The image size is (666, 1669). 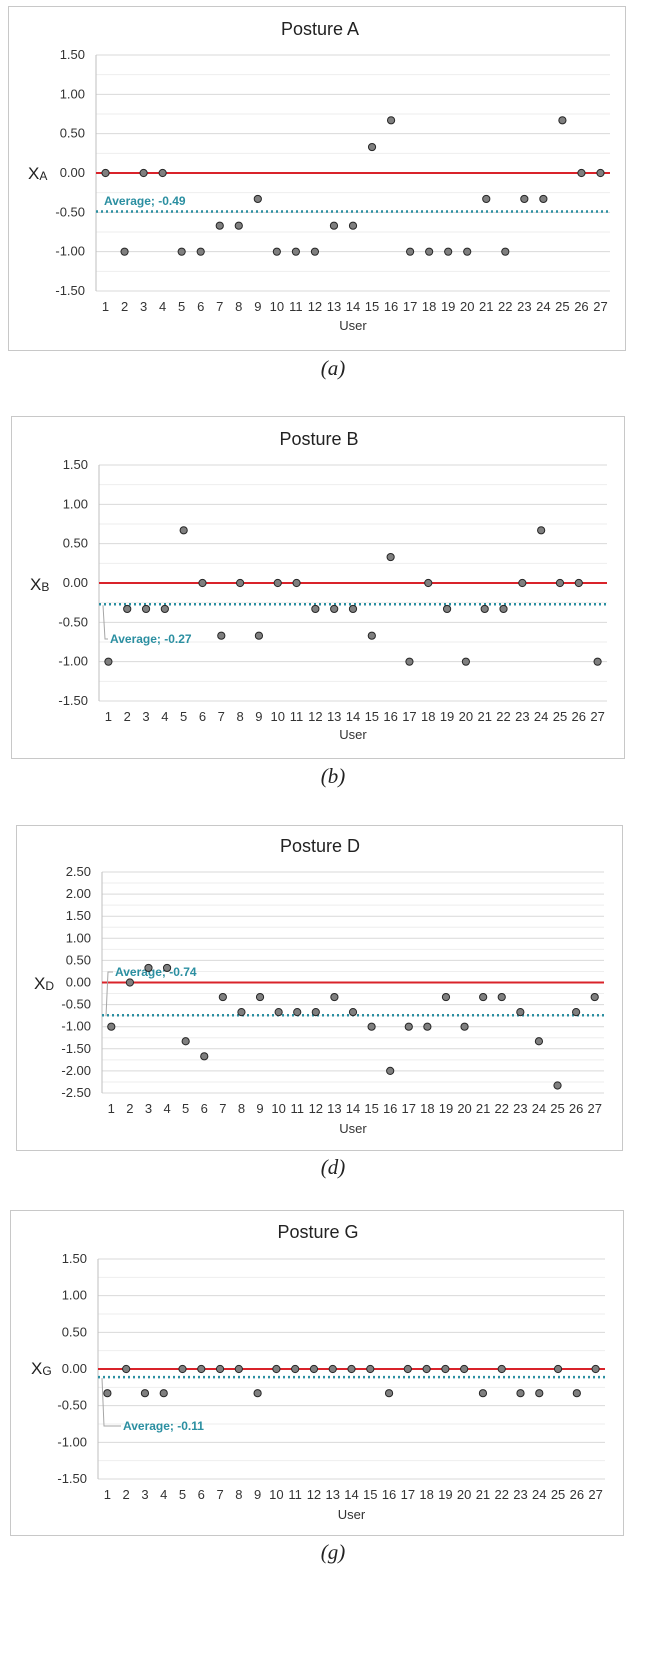 I want to click on x-tick-label: 1, so click(x=108, y=716).